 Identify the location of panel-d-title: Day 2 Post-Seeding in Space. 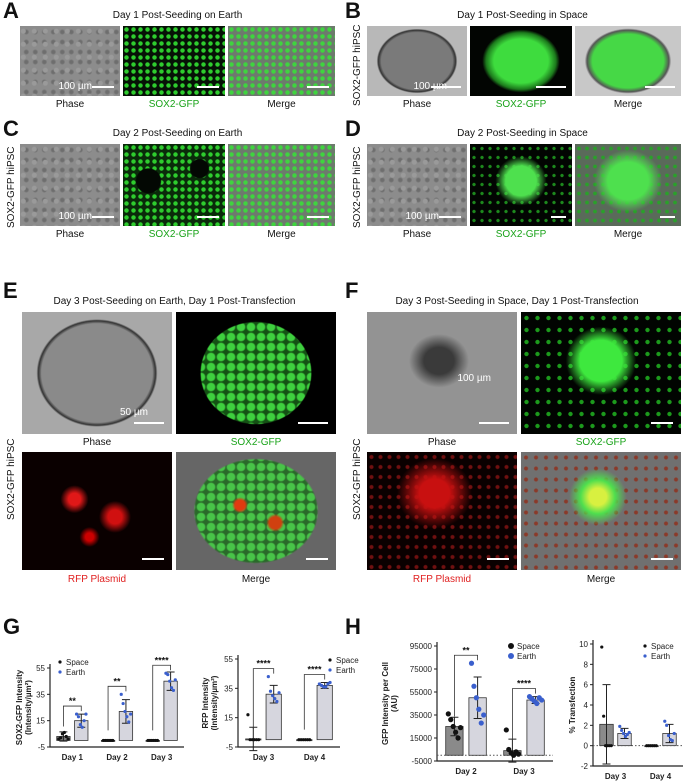
(522, 133).